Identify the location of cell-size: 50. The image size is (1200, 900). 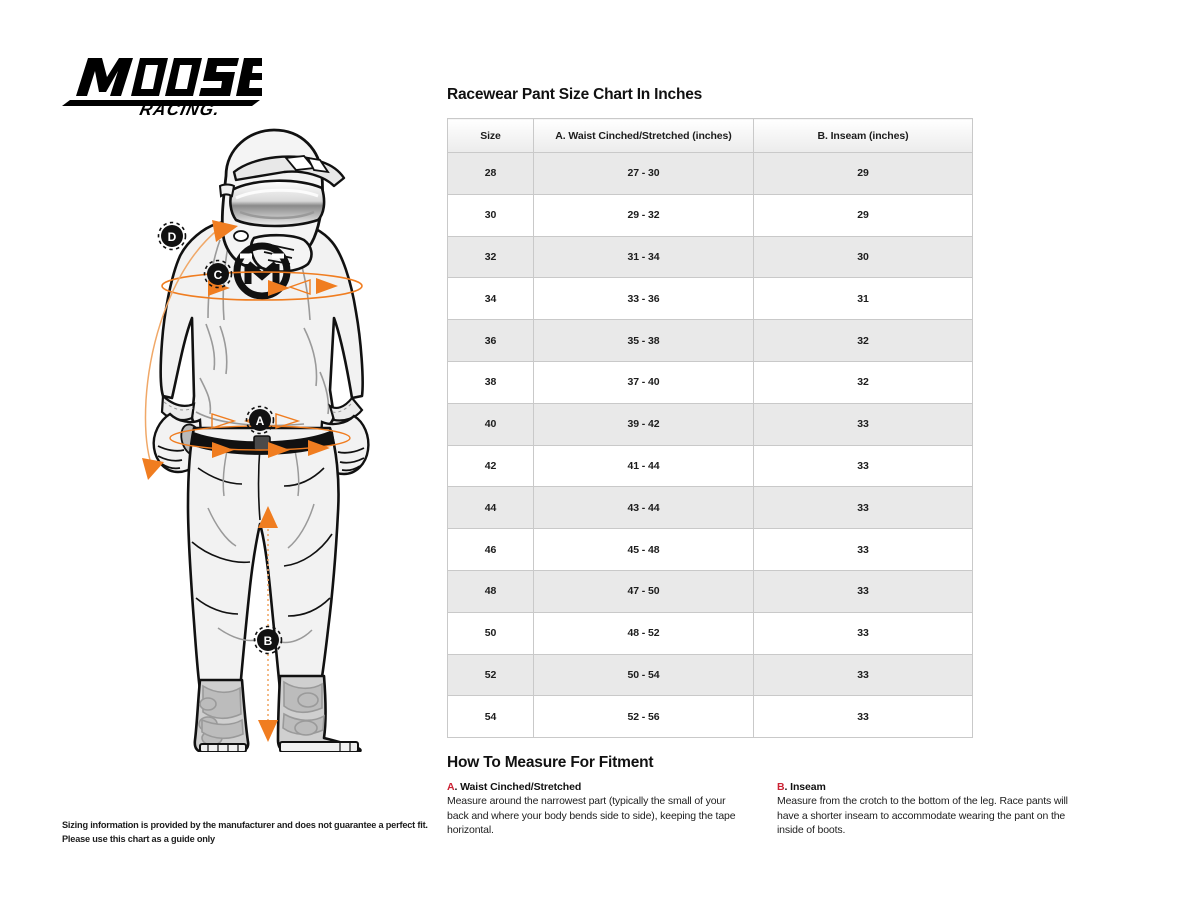
(490, 633).